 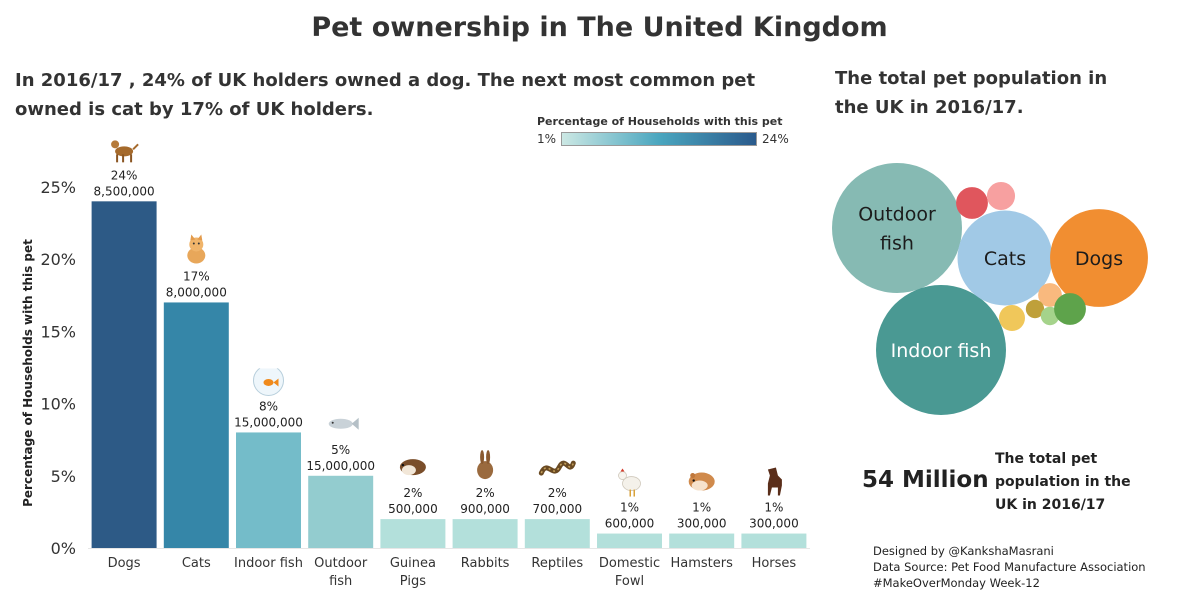 What do you see at coordinates (58, 404) in the screenshot?
I see `y-tick-label: 10%` at bounding box center [58, 404].